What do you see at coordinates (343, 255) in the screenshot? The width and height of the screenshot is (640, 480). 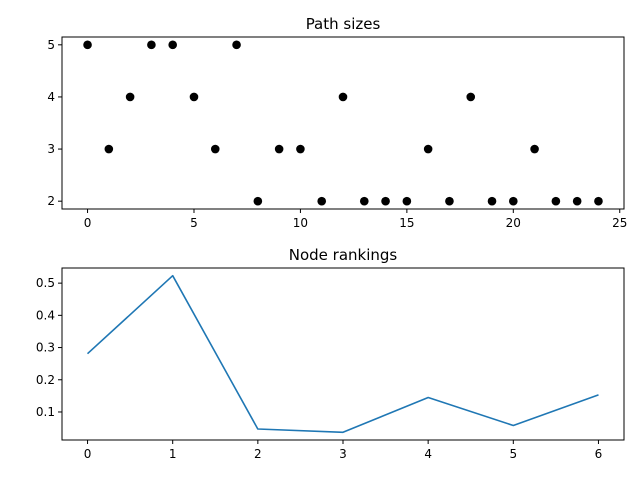 I see `node-rankings-title: Node rankings` at bounding box center [343, 255].